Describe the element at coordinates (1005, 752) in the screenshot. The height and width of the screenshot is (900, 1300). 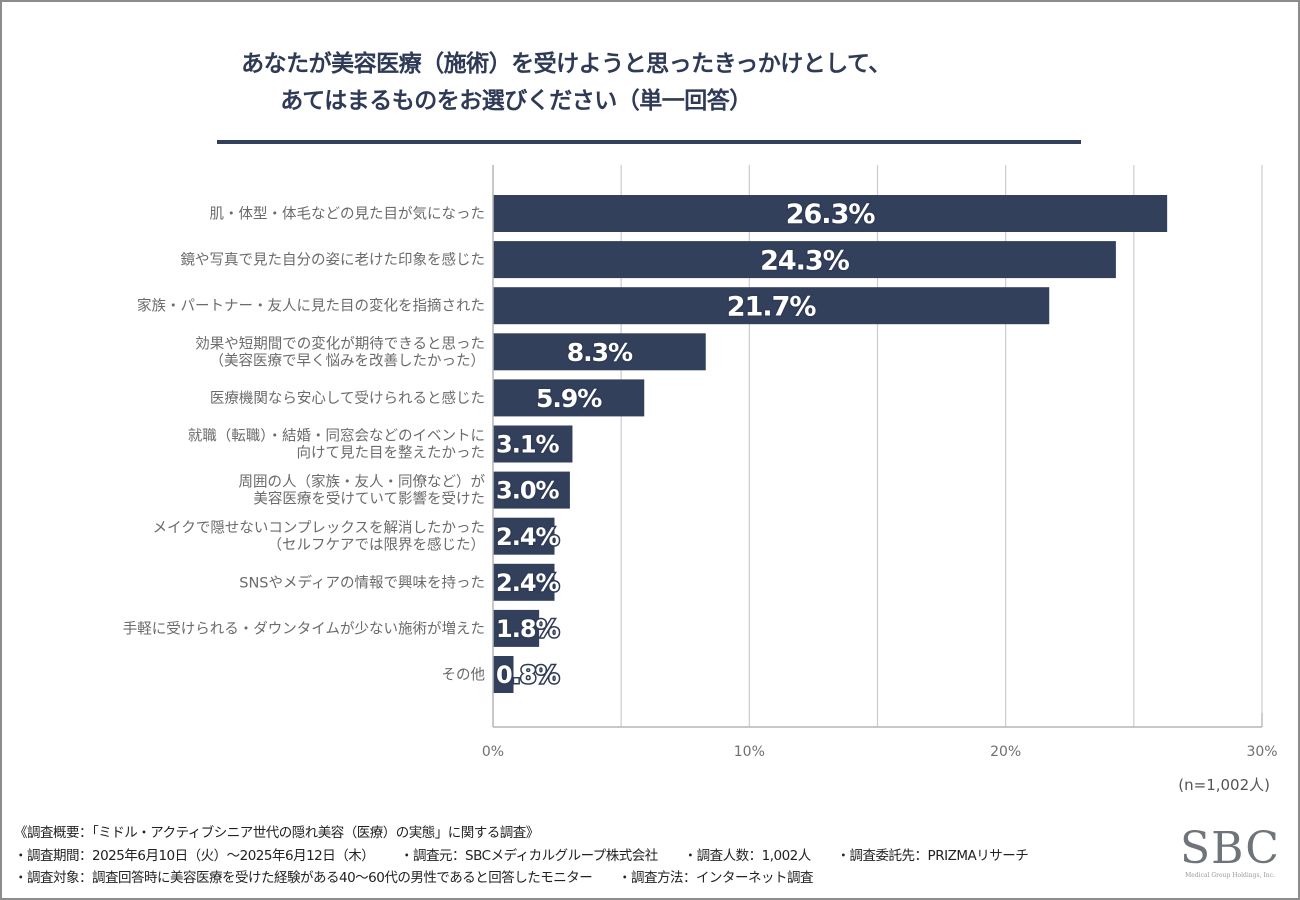
I see `x-tick-label: 20%` at that location.